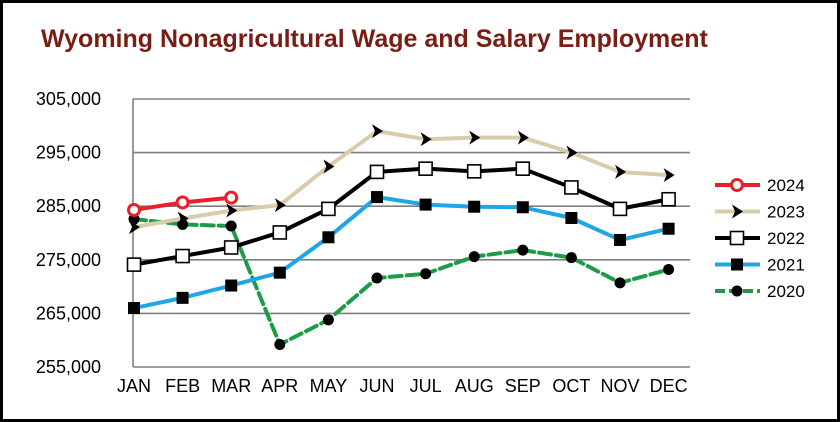 Image resolution: width=840 pixels, height=422 pixels. What do you see at coordinates (523, 386) in the screenshot?
I see `x-tick-label: SEP` at bounding box center [523, 386].